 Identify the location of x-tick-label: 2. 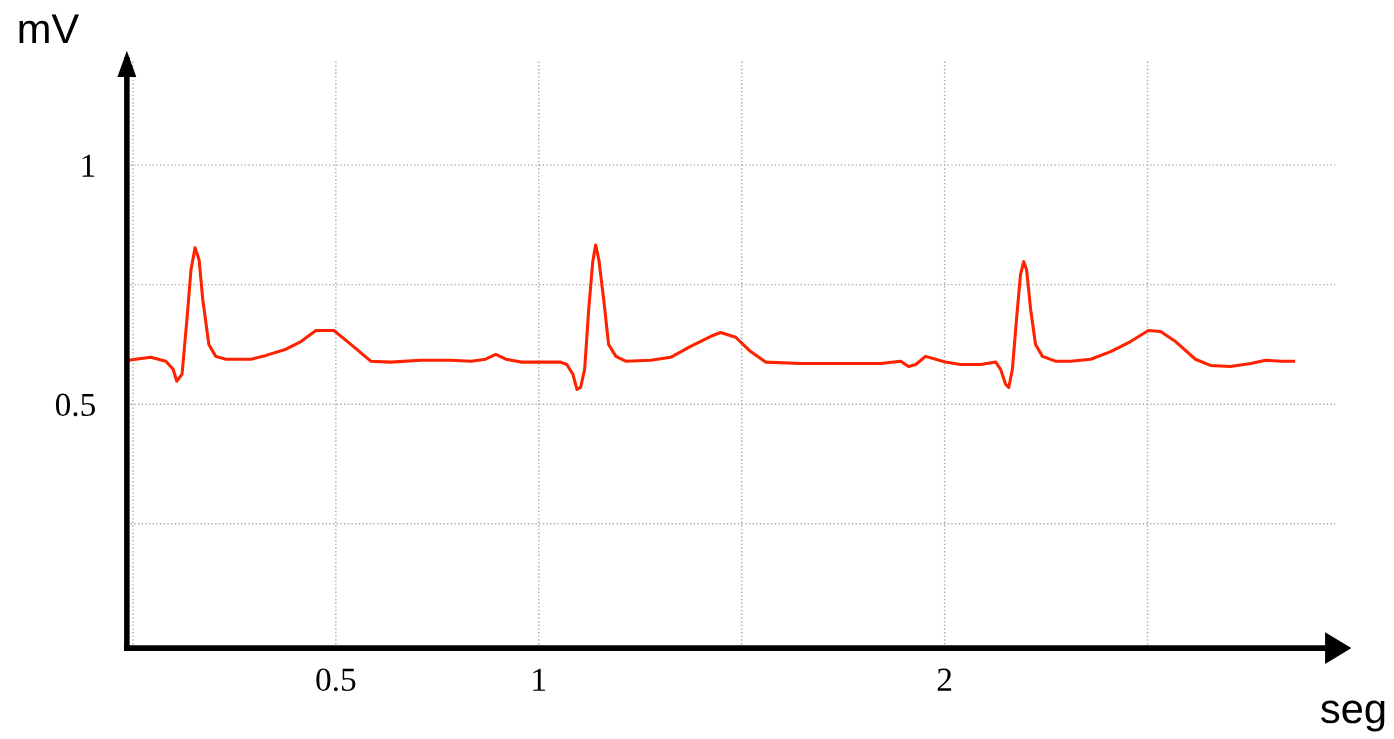
(944, 679).